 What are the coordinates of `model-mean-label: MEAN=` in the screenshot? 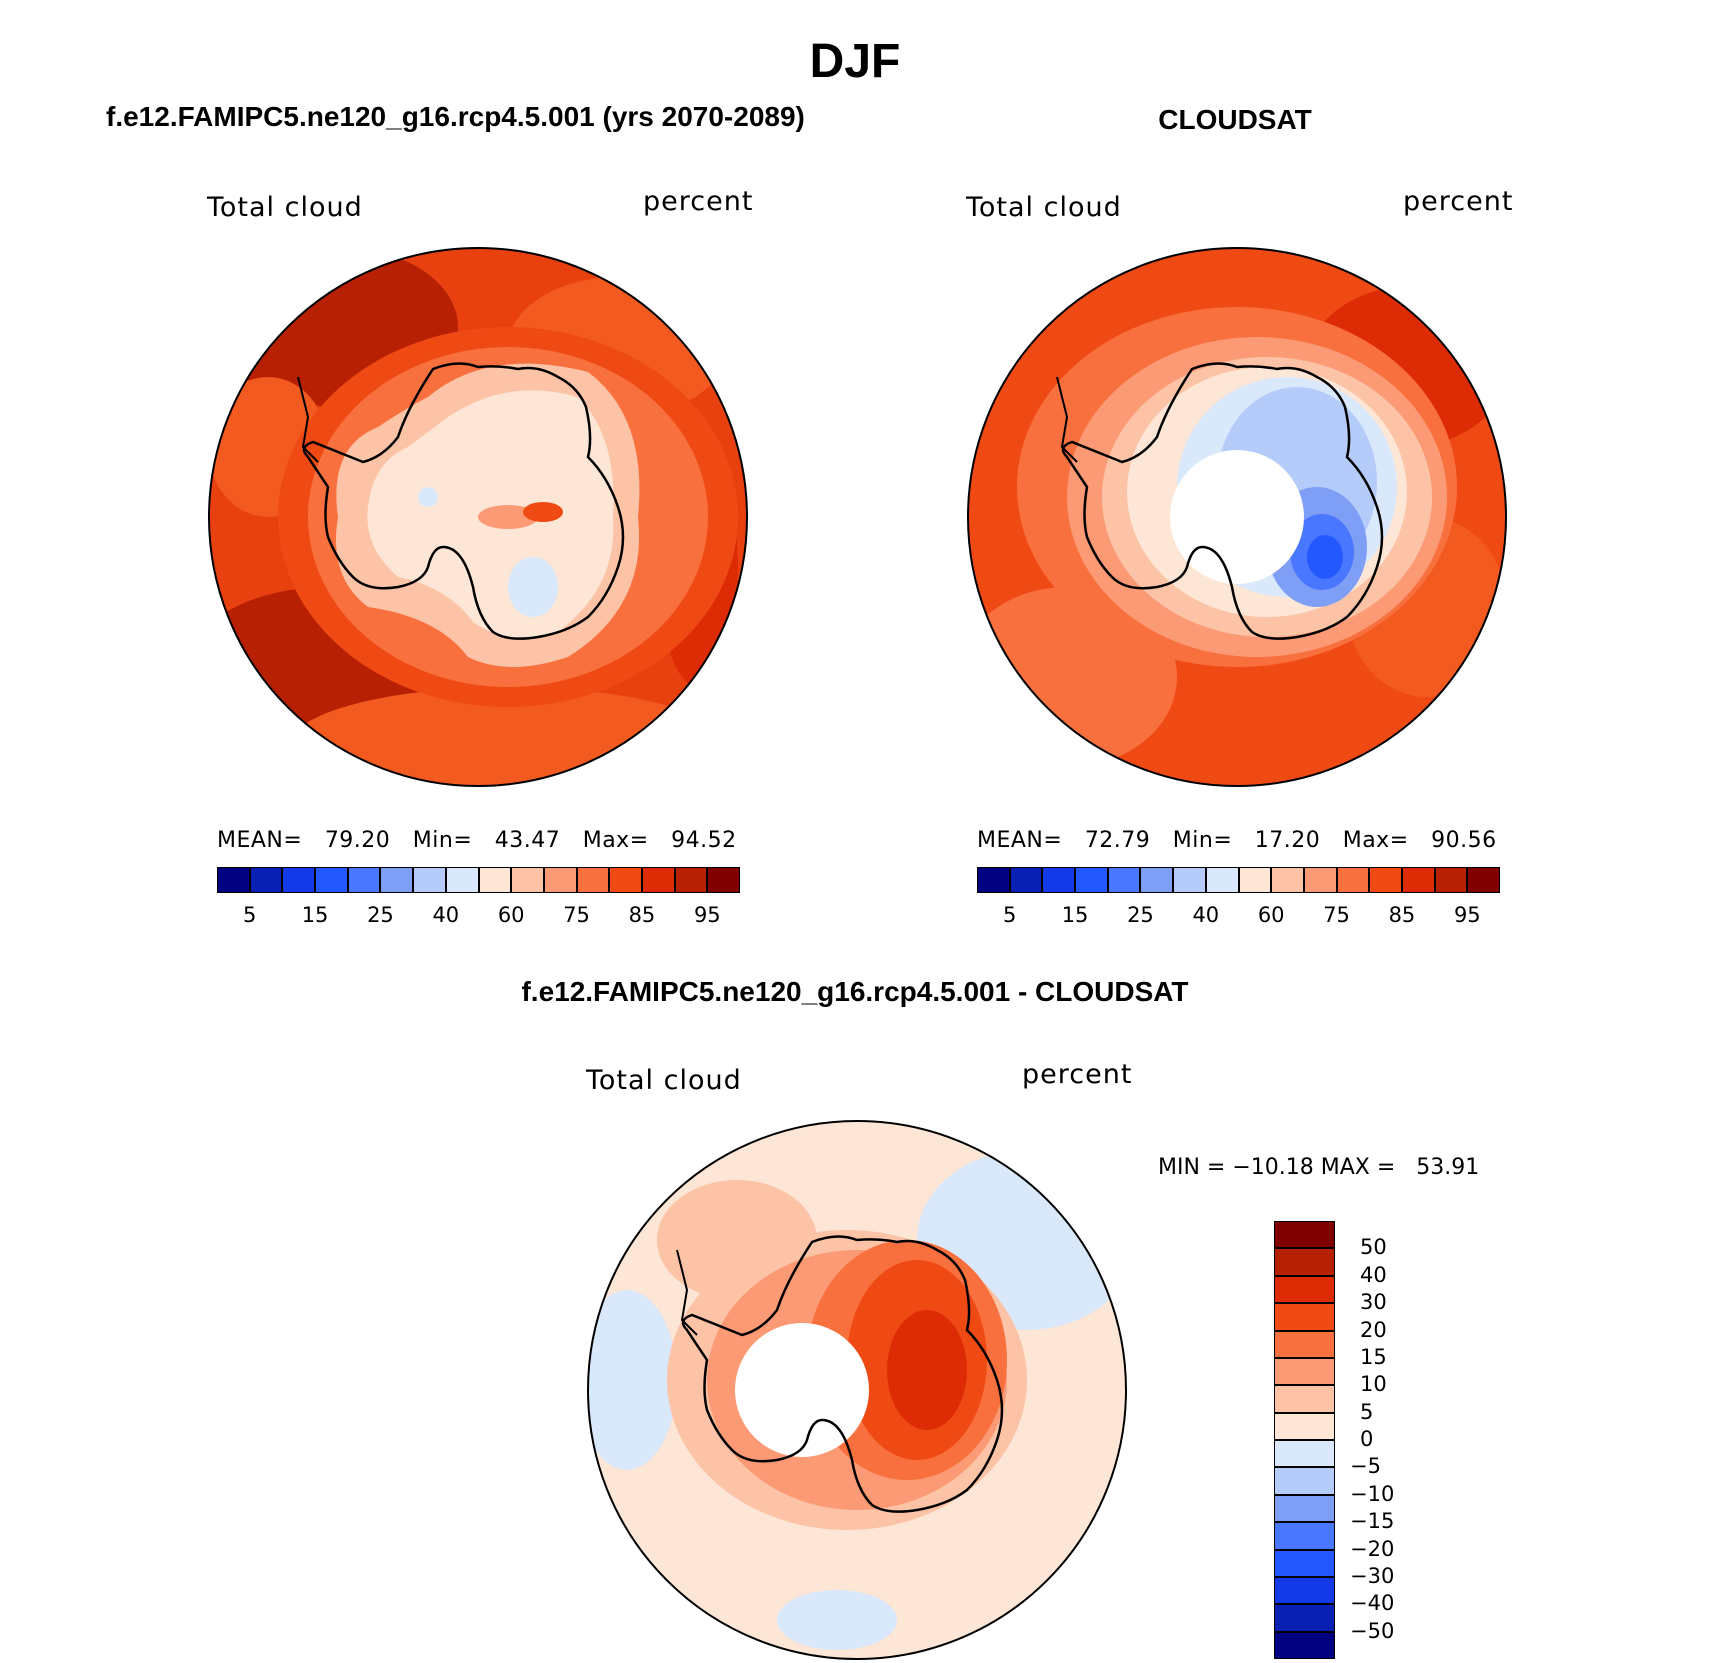 It's located at (260, 840).